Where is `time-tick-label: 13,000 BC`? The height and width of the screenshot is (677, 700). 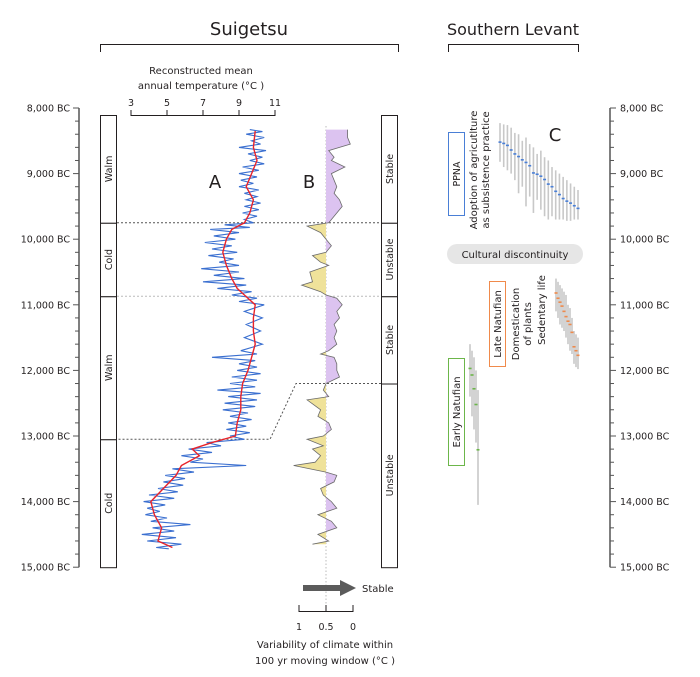
time-tick-label: 13,000 BC is located at coordinates (46, 437).